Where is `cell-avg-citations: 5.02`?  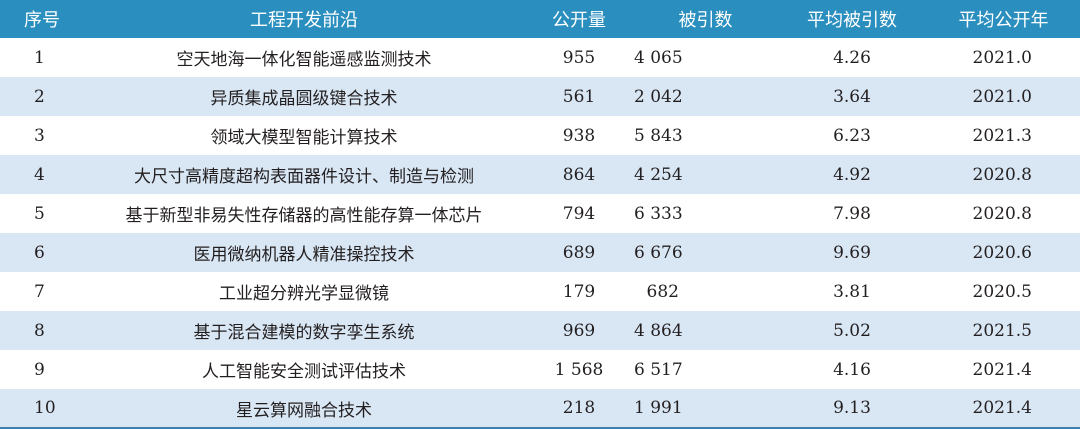 cell-avg-citations: 5.02 is located at coordinates (852, 330).